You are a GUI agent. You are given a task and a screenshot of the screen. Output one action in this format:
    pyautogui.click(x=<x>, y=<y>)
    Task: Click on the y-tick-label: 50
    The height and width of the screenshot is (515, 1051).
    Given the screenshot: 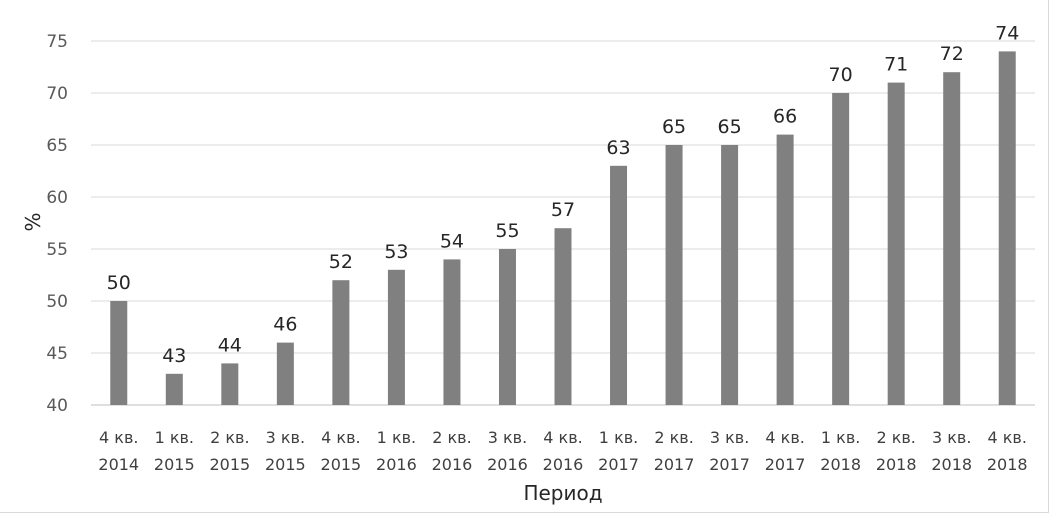 What is the action you would take?
    pyautogui.click(x=57, y=302)
    